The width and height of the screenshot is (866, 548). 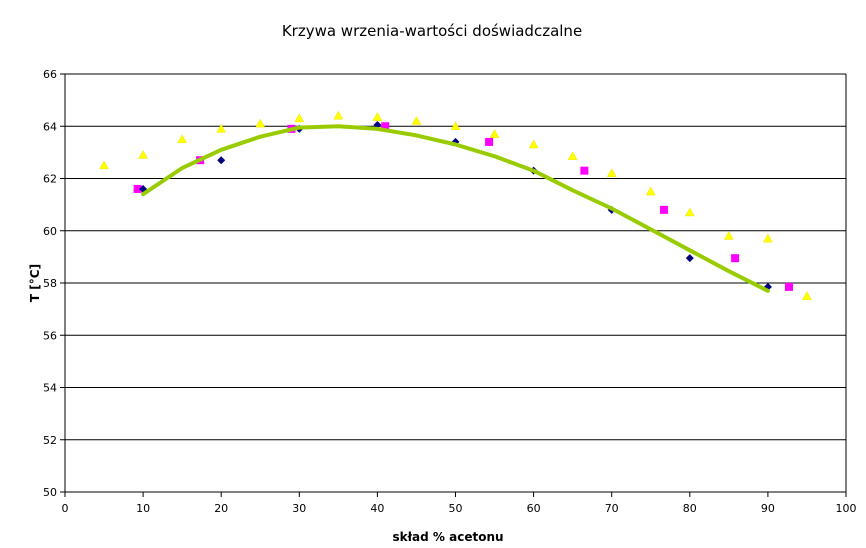 I want to click on x-tick-label: 80, so click(x=690, y=508).